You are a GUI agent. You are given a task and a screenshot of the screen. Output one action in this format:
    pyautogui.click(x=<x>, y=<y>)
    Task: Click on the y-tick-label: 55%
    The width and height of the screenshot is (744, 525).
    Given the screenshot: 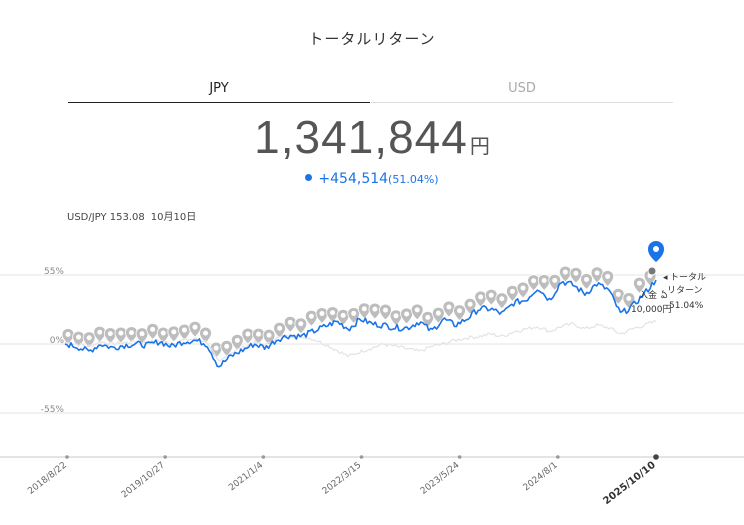 What is the action you would take?
    pyautogui.click(x=54, y=272)
    